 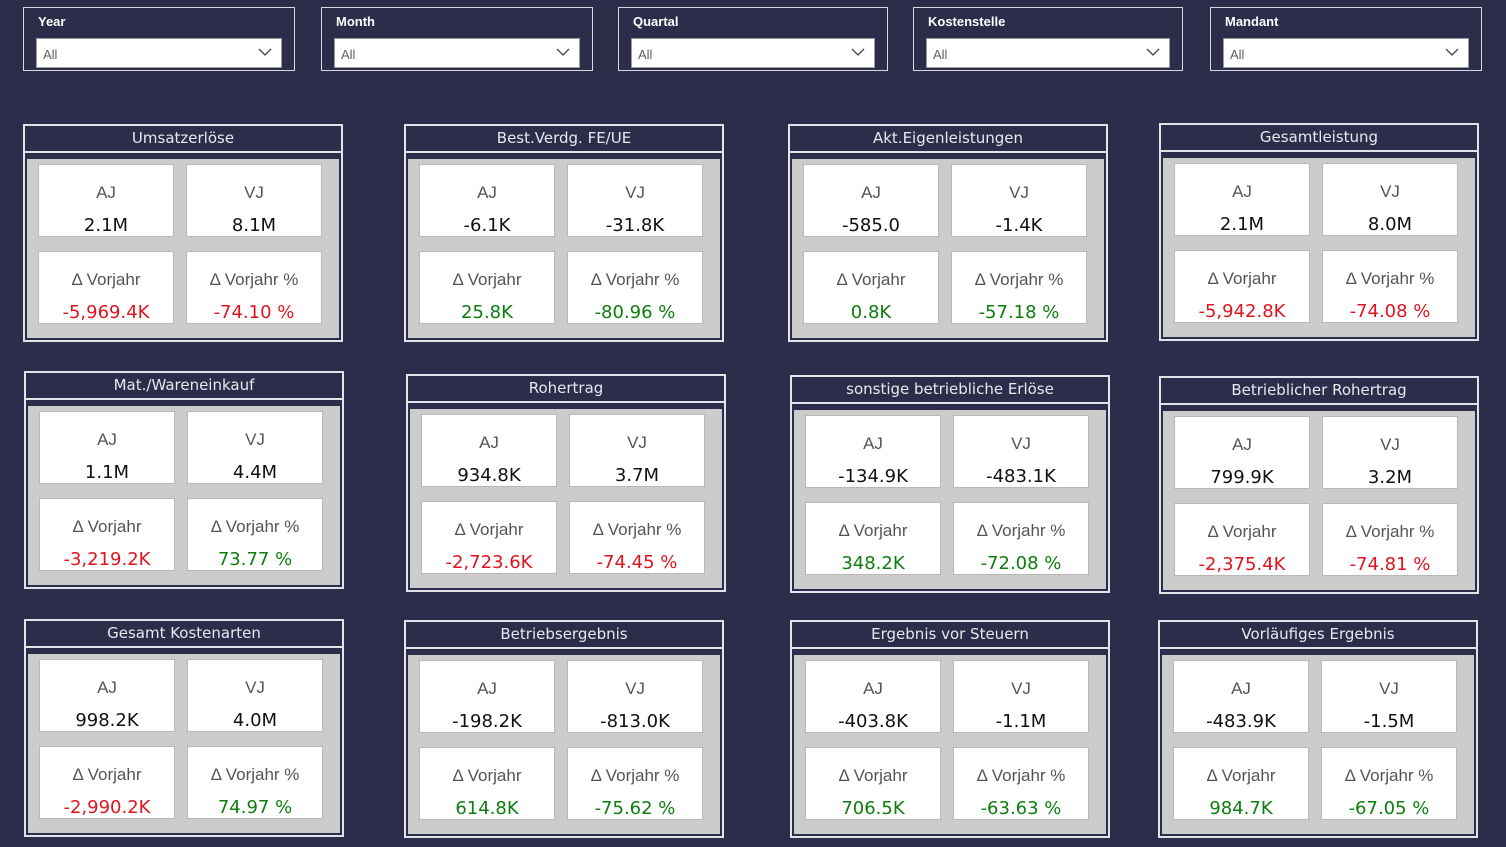 I want to click on card-title: sonstige betriebliche Erlöse, so click(x=950, y=390).